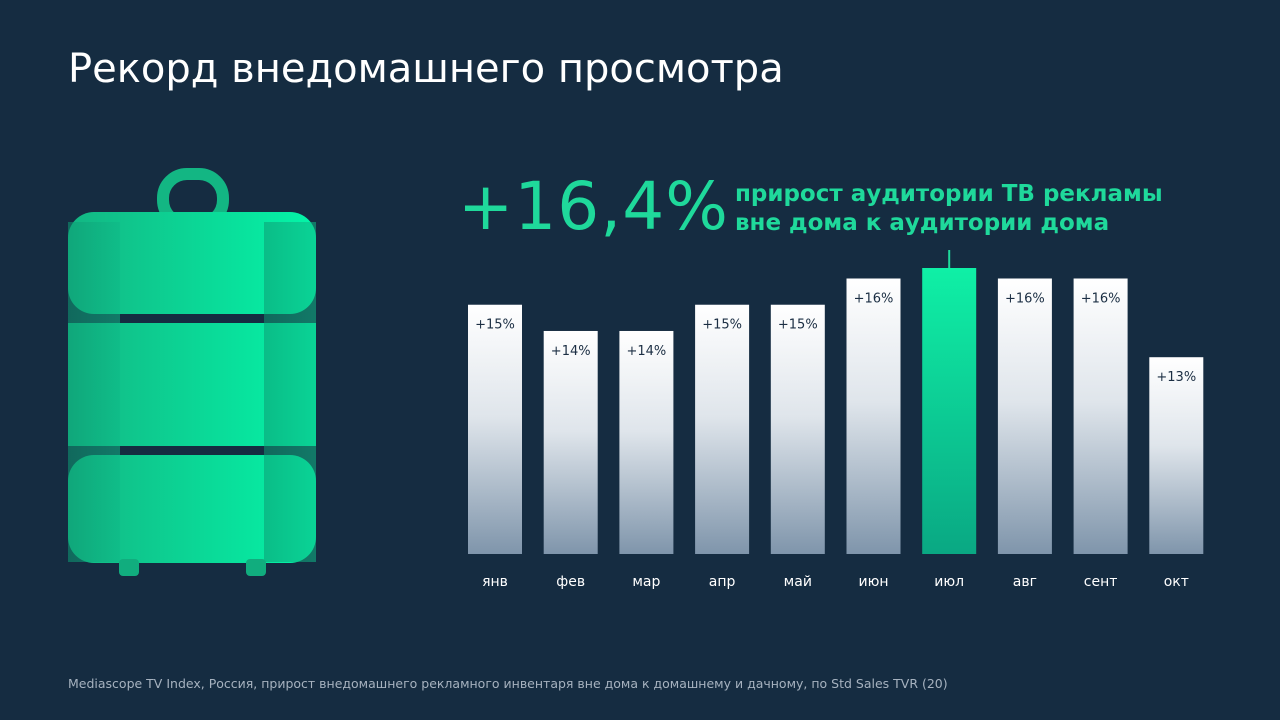 This screenshot has width=1280, height=720. What do you see at coordinates (570, 582) in the screenshot?
I see `x-tick-label: фев` at bounding box center [570, 582].